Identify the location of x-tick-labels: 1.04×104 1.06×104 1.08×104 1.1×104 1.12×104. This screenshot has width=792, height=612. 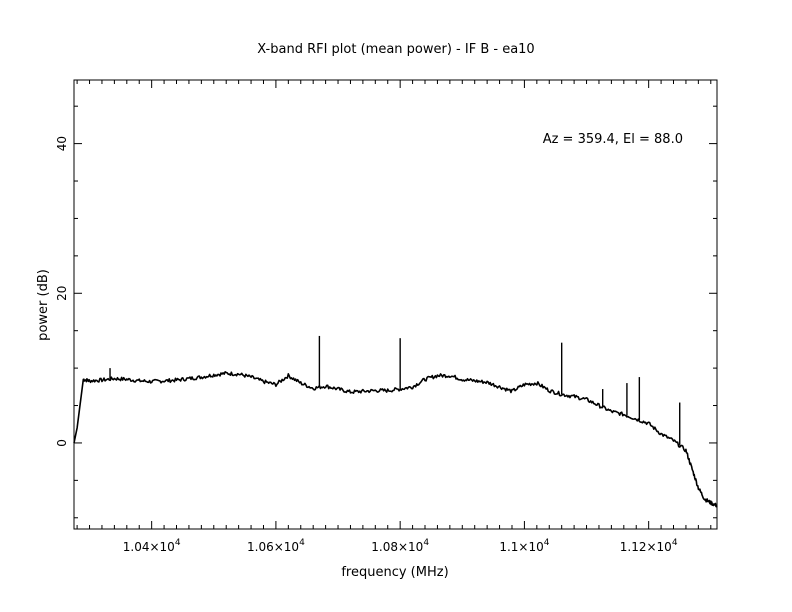
(400, 546).